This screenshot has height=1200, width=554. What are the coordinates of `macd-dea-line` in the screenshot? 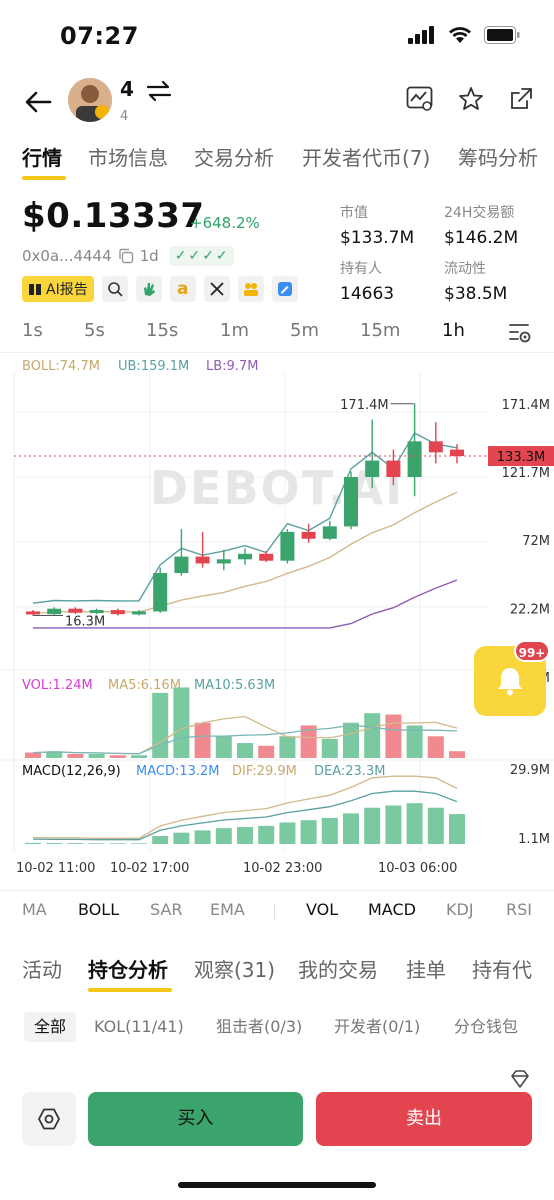 It's located at (245, 815).